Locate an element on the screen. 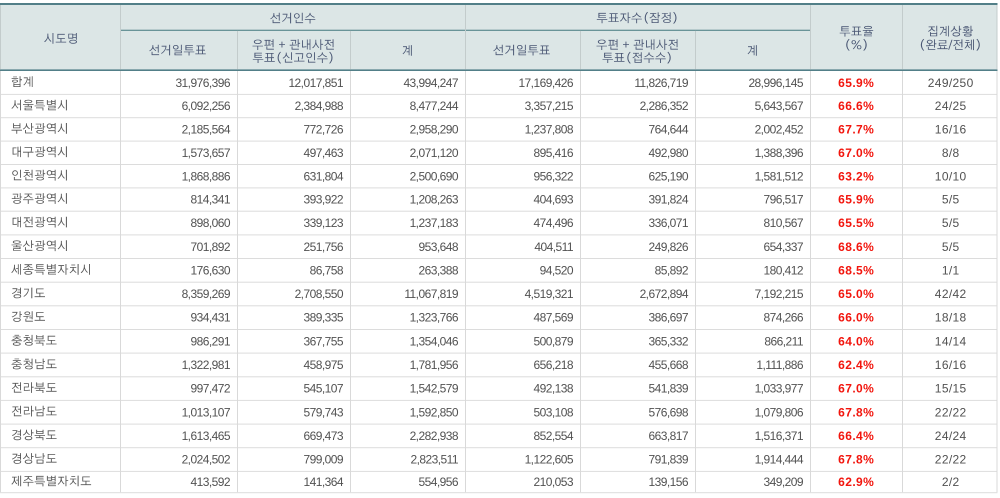 The width and height of the screenshot is (1000, 498). svg-text: 6,092,256 is located at coordinates (206, 106).